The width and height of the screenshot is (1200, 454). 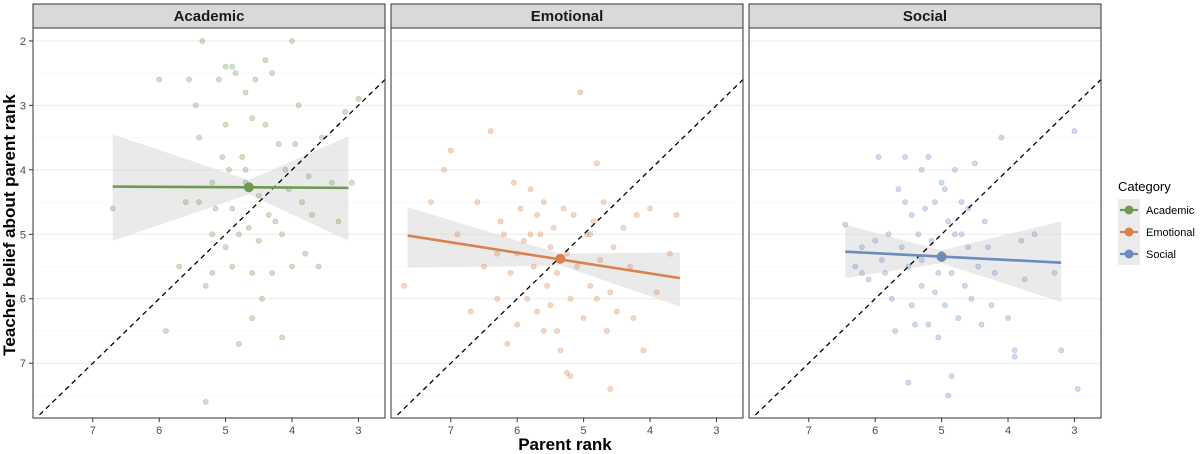 I want to click on legend-key-point, so click(x=1129, y=254).